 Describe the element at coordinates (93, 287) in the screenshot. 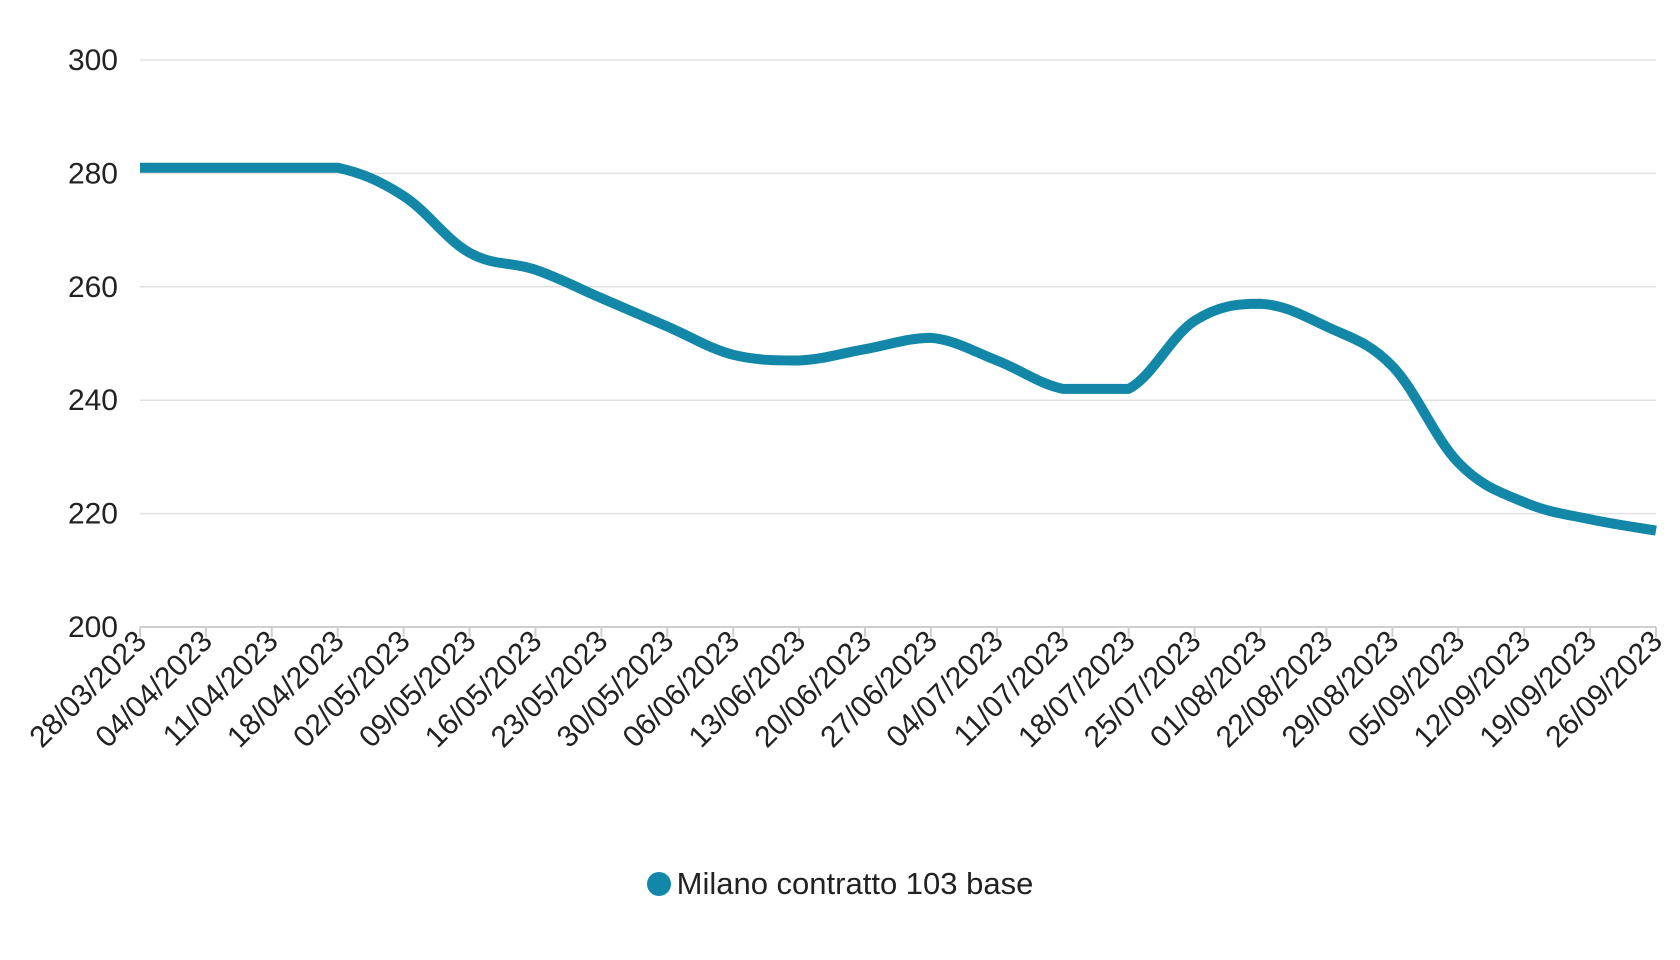

I see `y-tick-label: 260` at that location.